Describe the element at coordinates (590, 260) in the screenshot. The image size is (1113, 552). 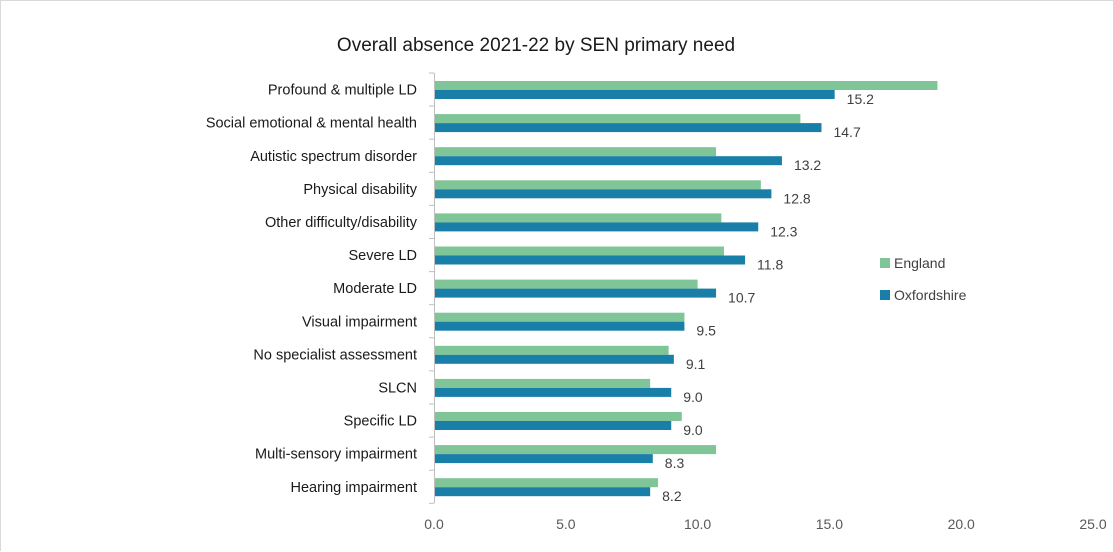
I see `bar-oxfordshire-severe-ld` at that location.